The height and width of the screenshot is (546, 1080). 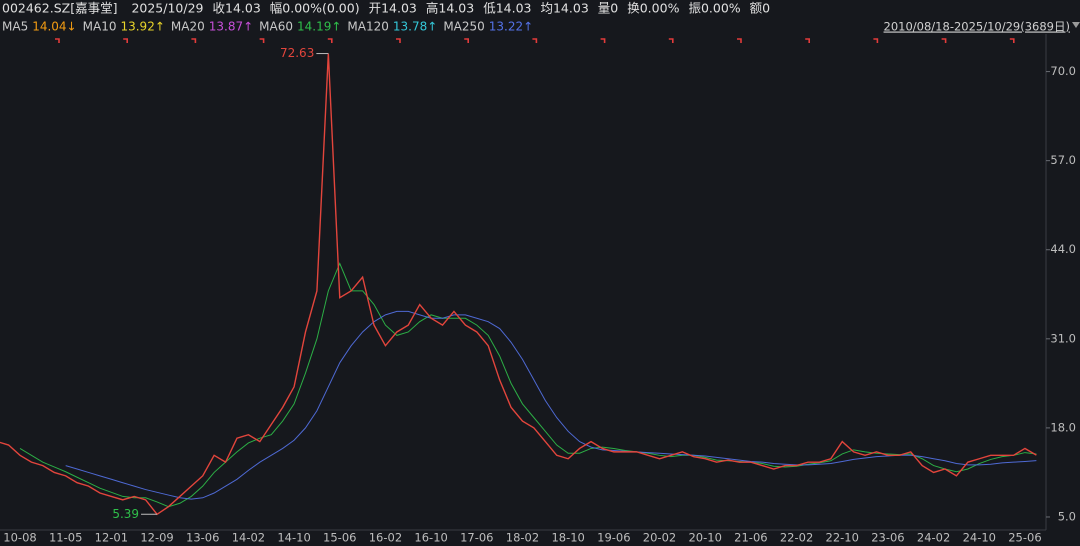 I want to click on x-tick-label: 13-06, so click(x=202, y=538).